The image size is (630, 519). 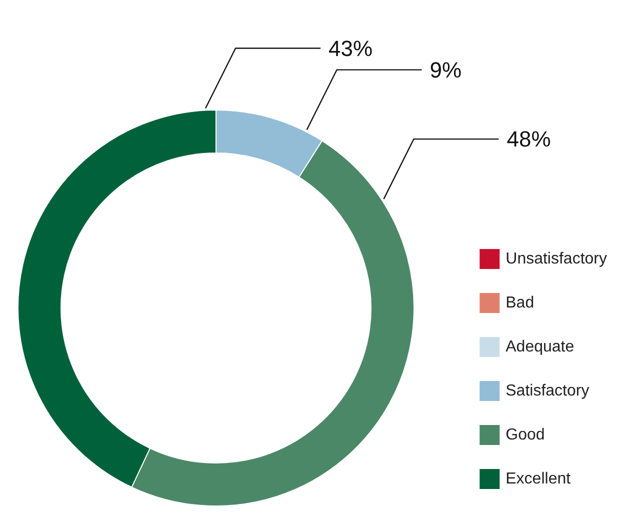 I want to click on legend-label: Satisfactory, so click(x=548, y=391).